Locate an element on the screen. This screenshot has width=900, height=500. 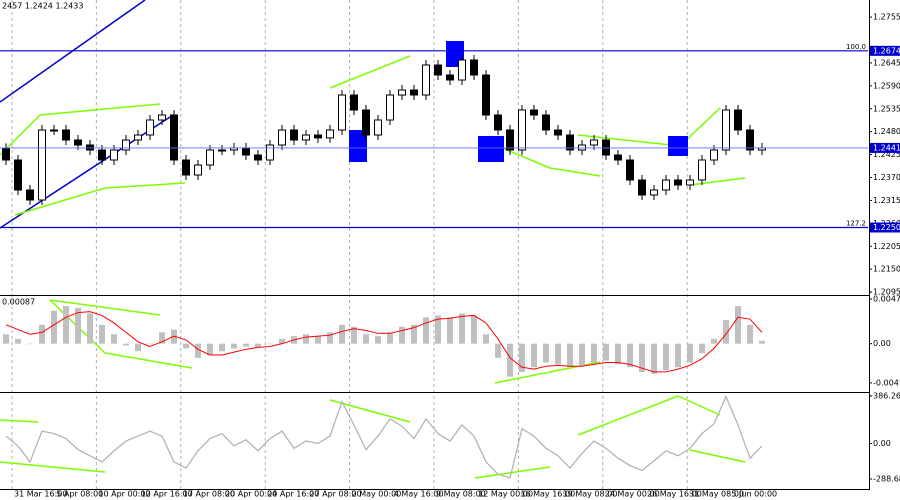
x-tick-label: 24 May 00:00 is located at coordinates (632, 494).